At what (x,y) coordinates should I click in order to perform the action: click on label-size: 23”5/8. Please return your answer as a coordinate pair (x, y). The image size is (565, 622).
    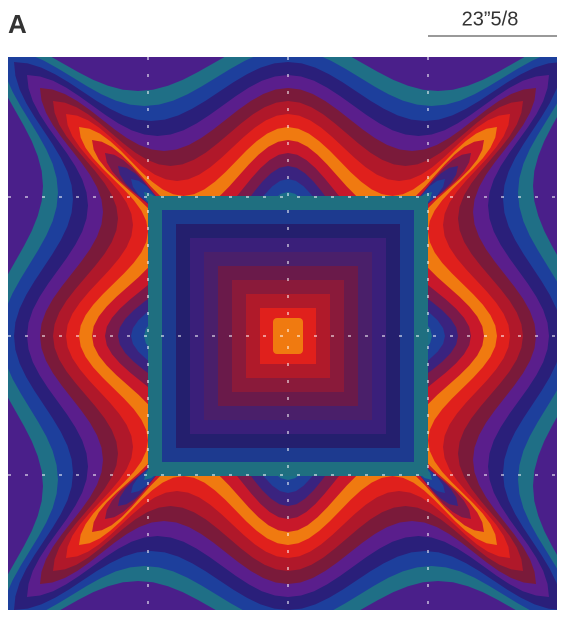
    Looking at the image, I should click on (490, 19).